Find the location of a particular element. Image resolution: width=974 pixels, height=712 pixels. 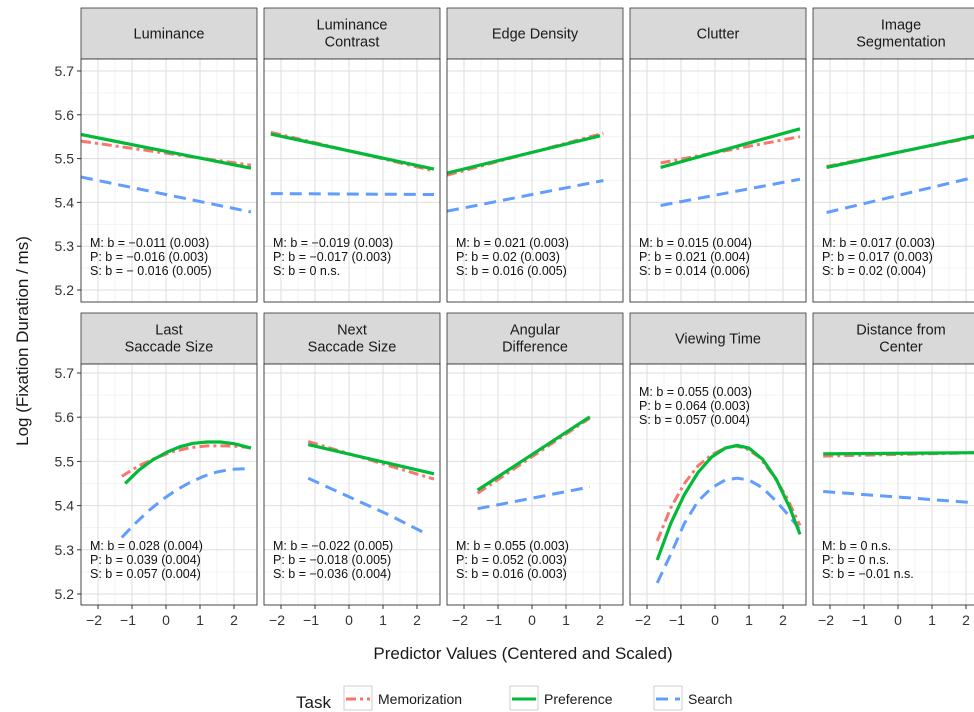

y-tick-label: 5.6 is located at coordinates (65, 115).